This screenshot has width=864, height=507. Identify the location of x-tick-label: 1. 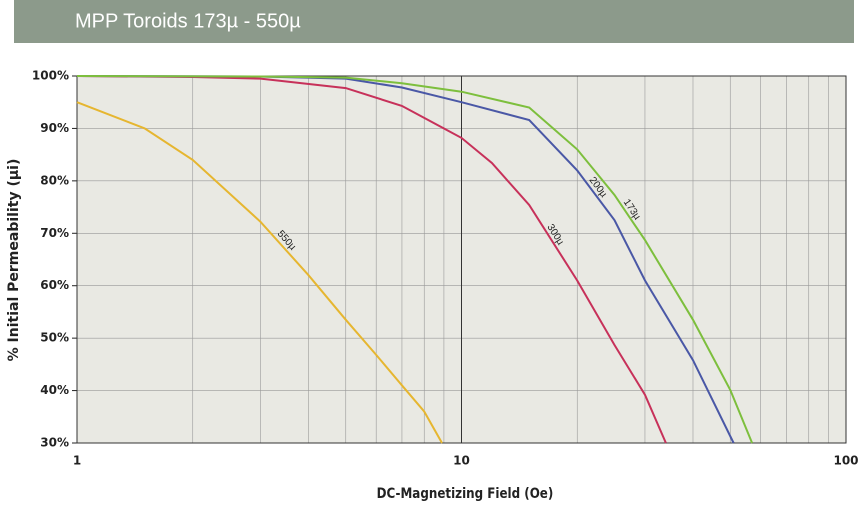
(77, 461).